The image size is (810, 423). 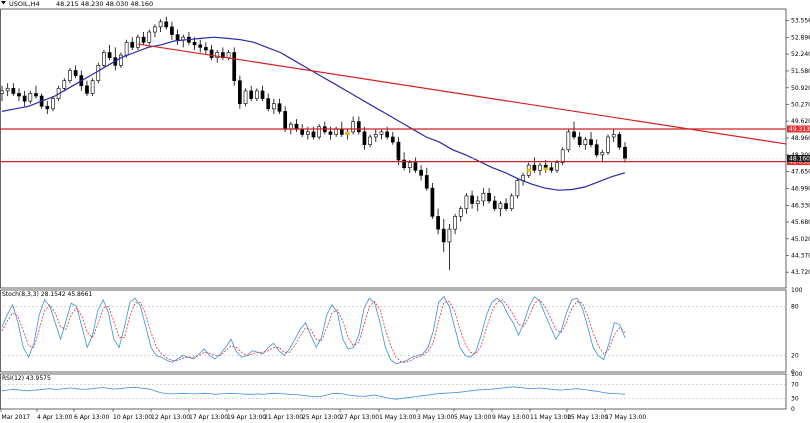 What do you see at coordinates (398, 417) in the screenshot?
I see `time-tick-label: 1 May 13:00` at bounding box center [398, 417].